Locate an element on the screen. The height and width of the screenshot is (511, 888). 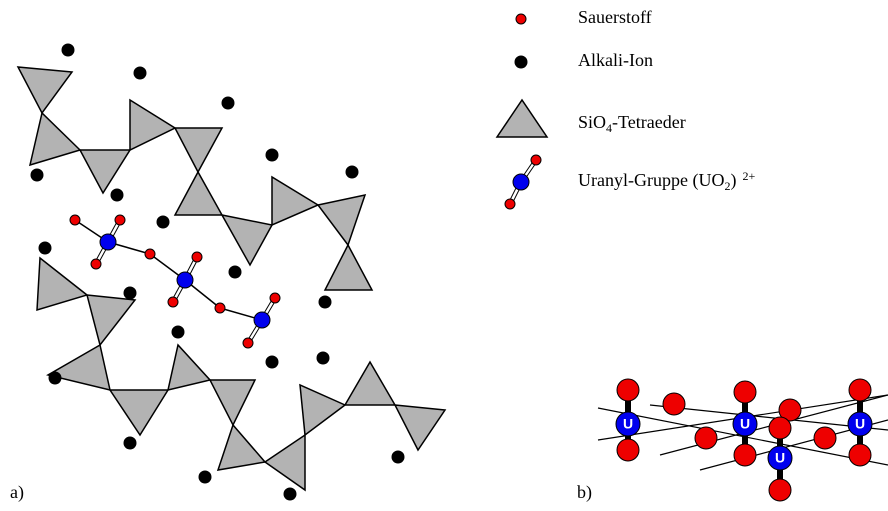
legend-label: Uranyl-Gruppe (UO2) 2+ is located at coordinates (666, 181).